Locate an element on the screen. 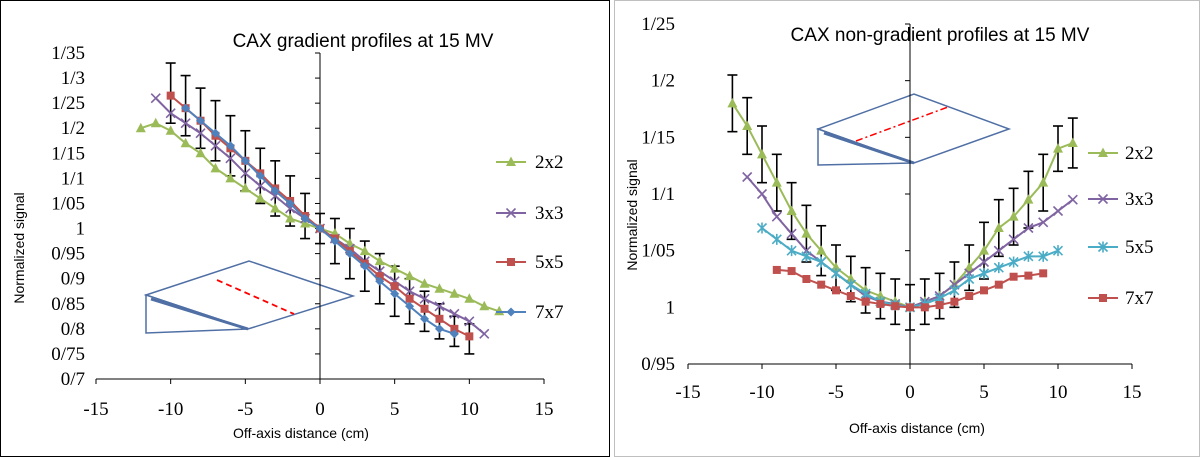 This screenshot has height=457, width=1200. legend: 2x2 3x3 5x5 7x7 is located at coordinates (530, 237).